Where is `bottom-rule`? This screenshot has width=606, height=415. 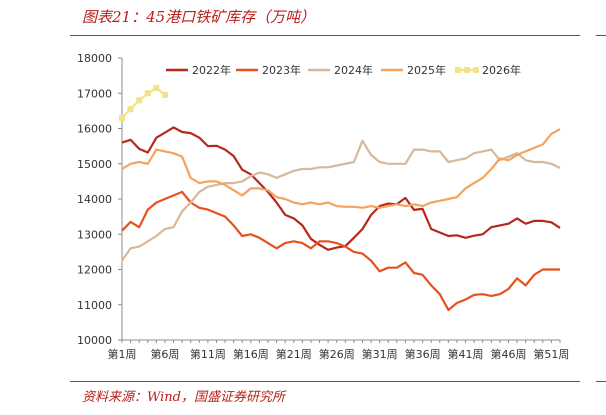
bottom-rule is located at coordinates (325, 381).